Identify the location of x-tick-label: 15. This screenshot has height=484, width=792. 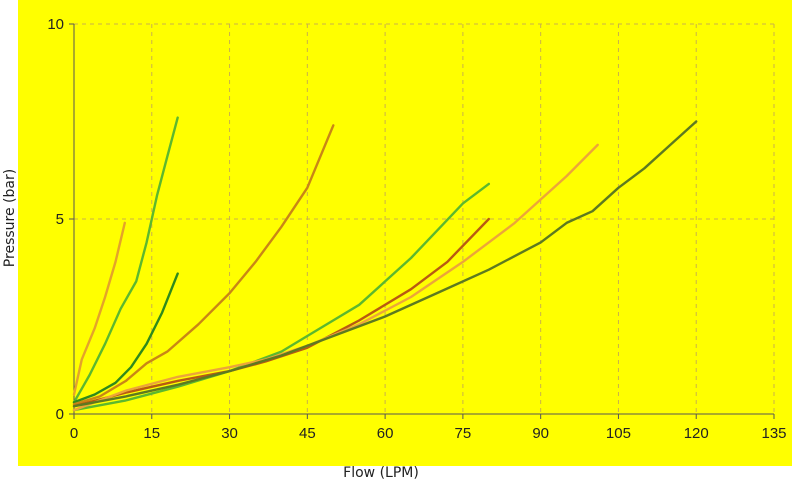
(151, 433).